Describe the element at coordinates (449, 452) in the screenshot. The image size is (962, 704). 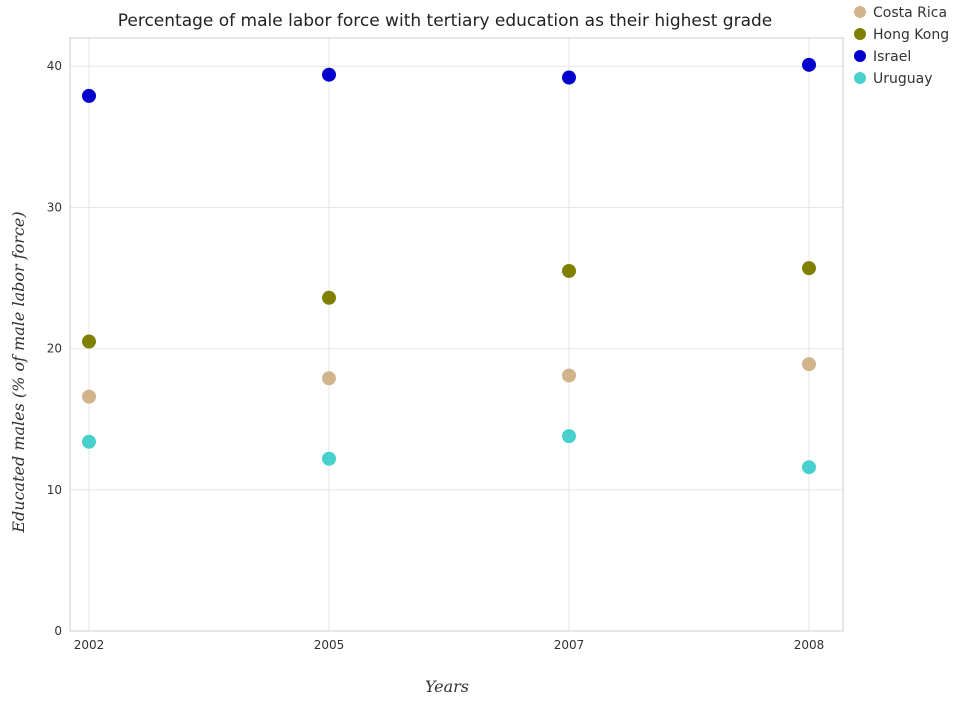
I see `series-uruguay` at that location.